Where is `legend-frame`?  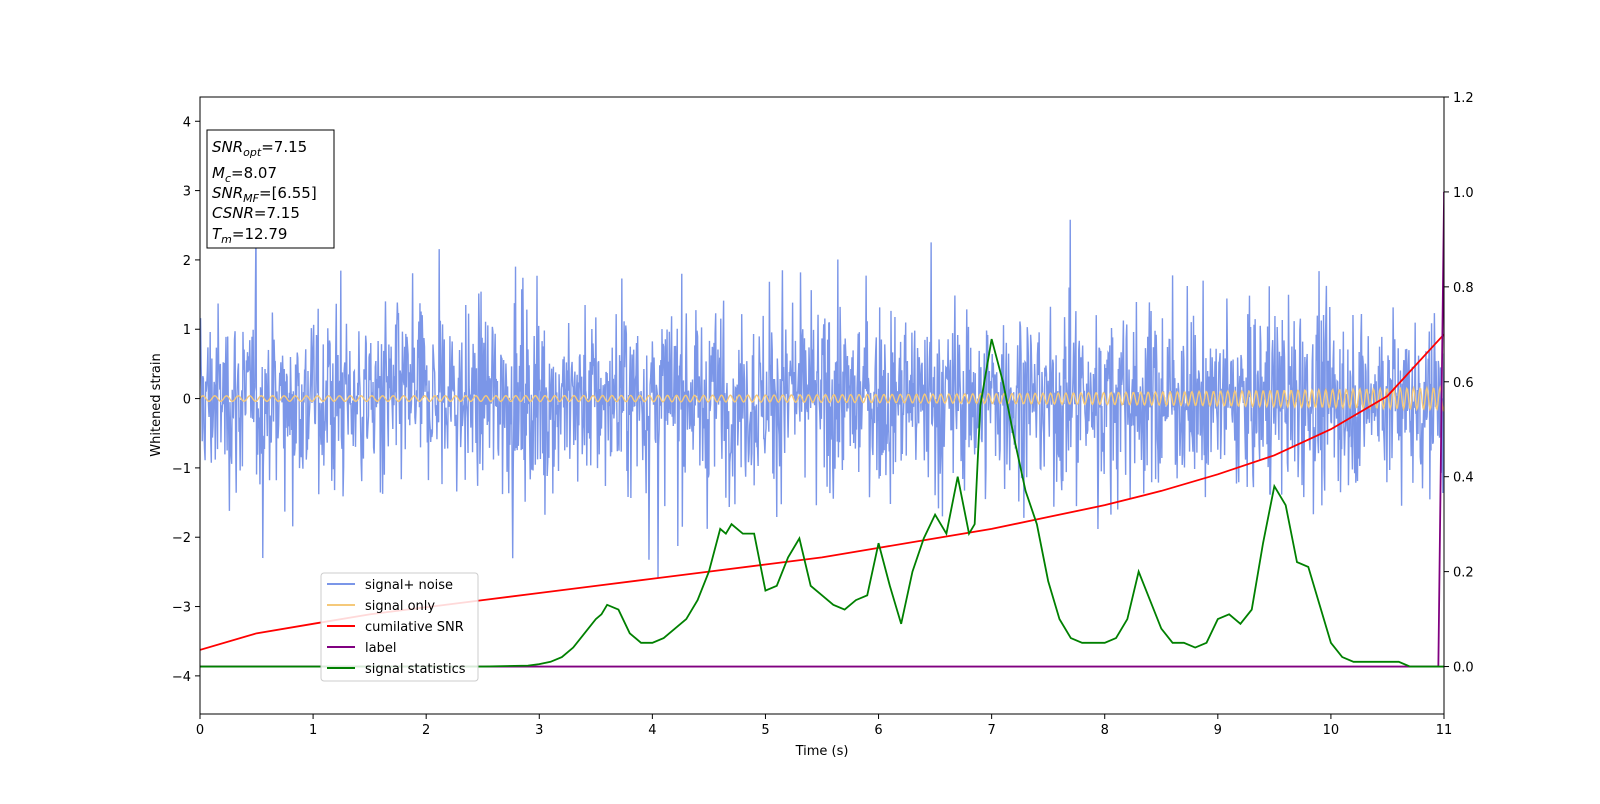
legend-frame is located at coordinates (399, 627).